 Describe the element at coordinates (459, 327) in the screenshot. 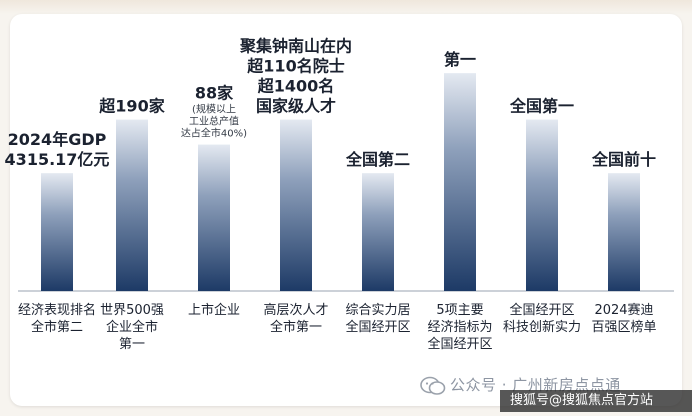

I see `category-label: 经济指标为` at that location.